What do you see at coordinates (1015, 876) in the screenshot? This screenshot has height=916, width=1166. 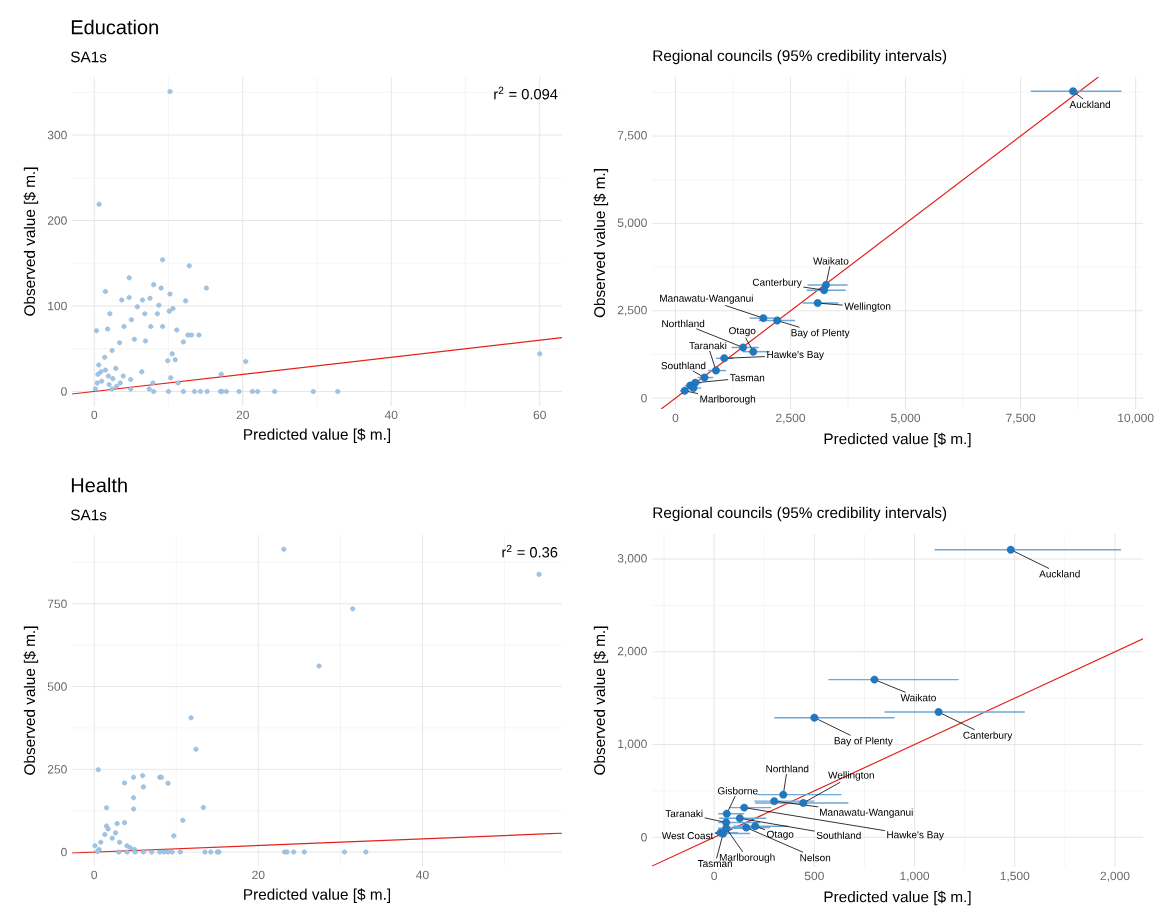 I see `x-tick-label: 1,500` at bounding box center [1015, 876].